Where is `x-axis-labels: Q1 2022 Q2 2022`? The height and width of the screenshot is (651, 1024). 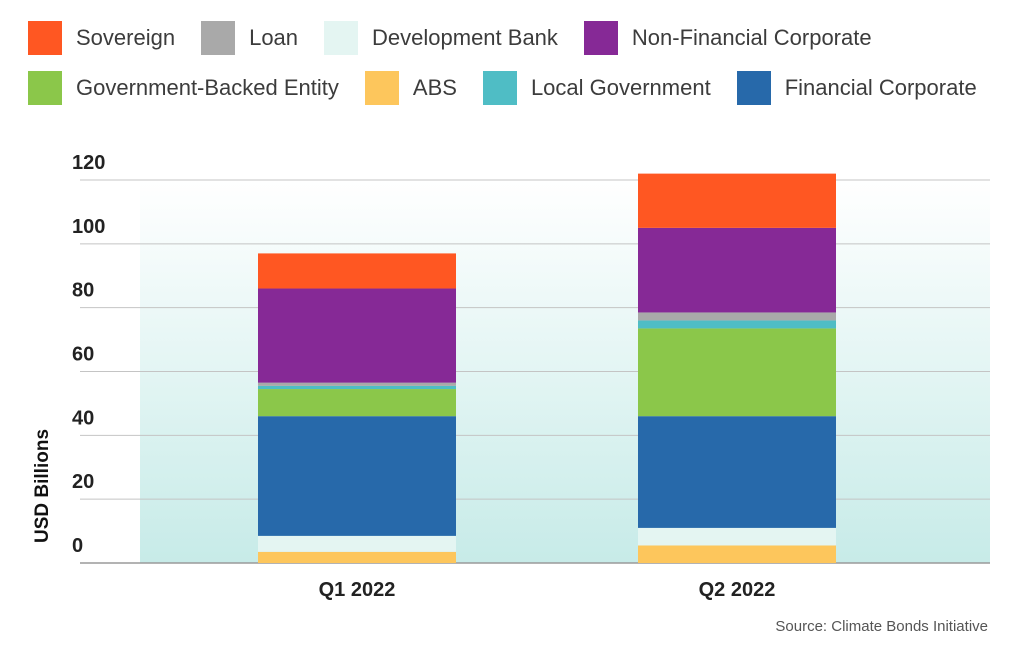
x-axis-labels: Q1 2022 Q2 2022 is located at coordinates (547, 590).